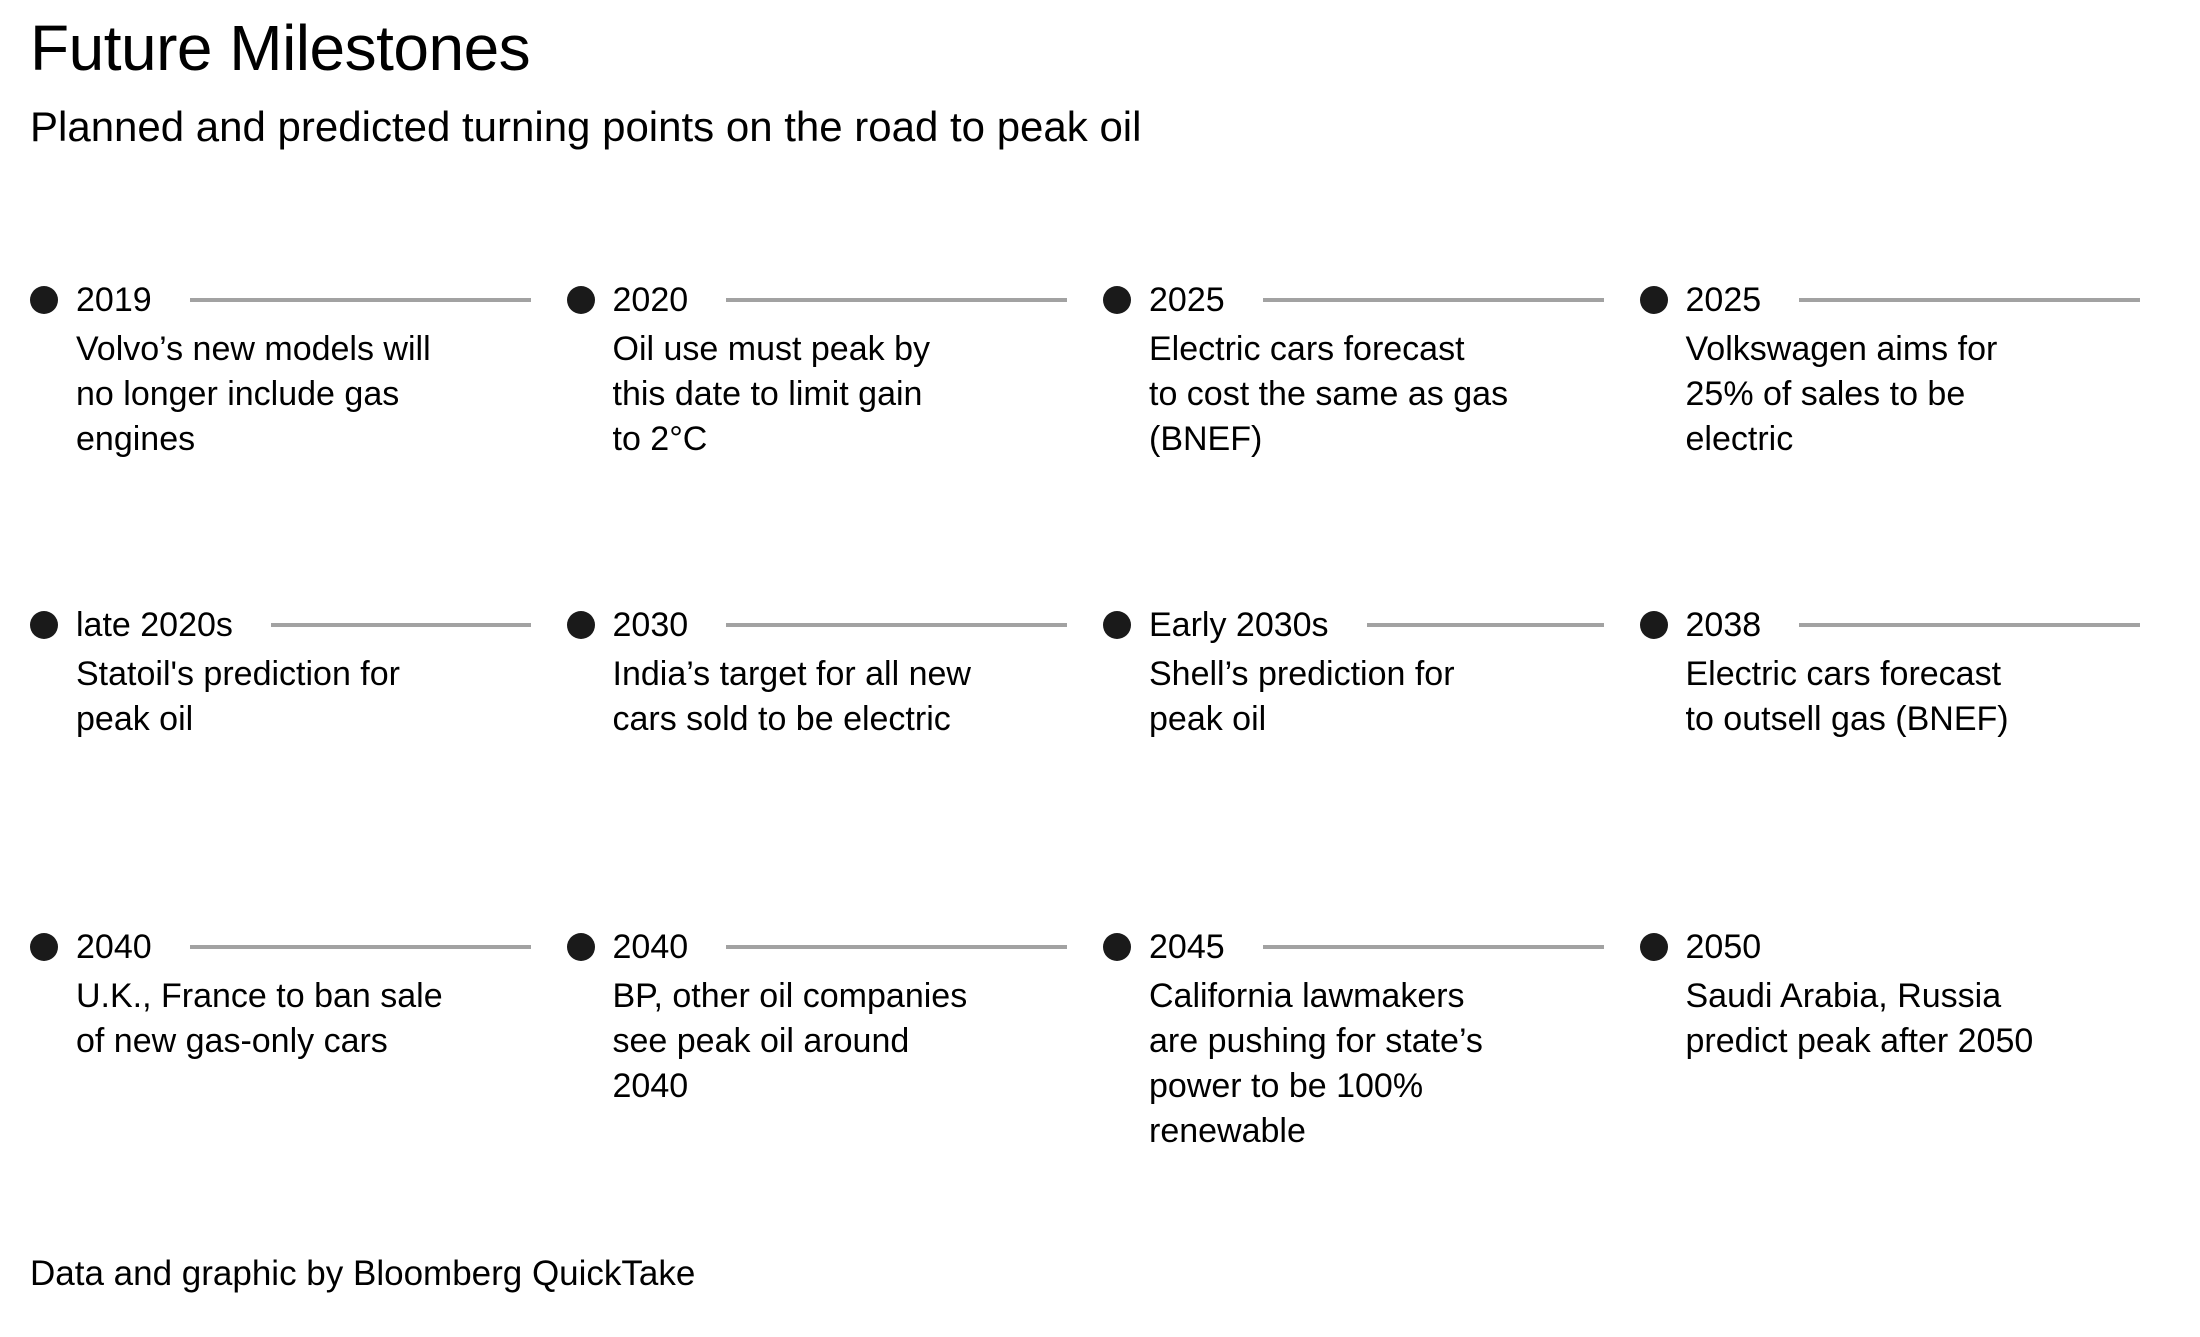 The height and width of the screenshot is (1337, 2200). Describe the element at coordinates (1302, 696) in the screenshot. I see `milestone-description: Shell’s prediction for peak oil` at that location.